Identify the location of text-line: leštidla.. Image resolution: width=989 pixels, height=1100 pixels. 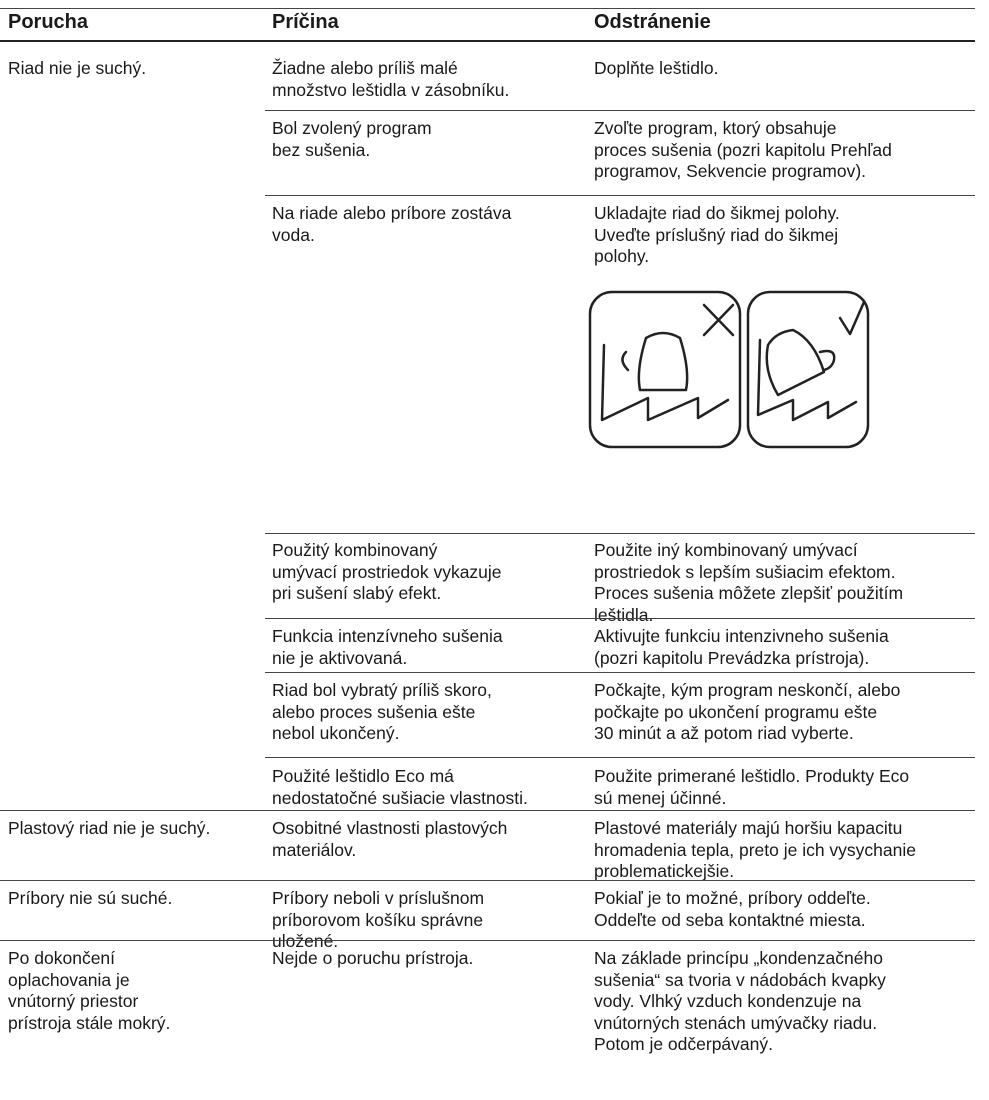
(624, 614).